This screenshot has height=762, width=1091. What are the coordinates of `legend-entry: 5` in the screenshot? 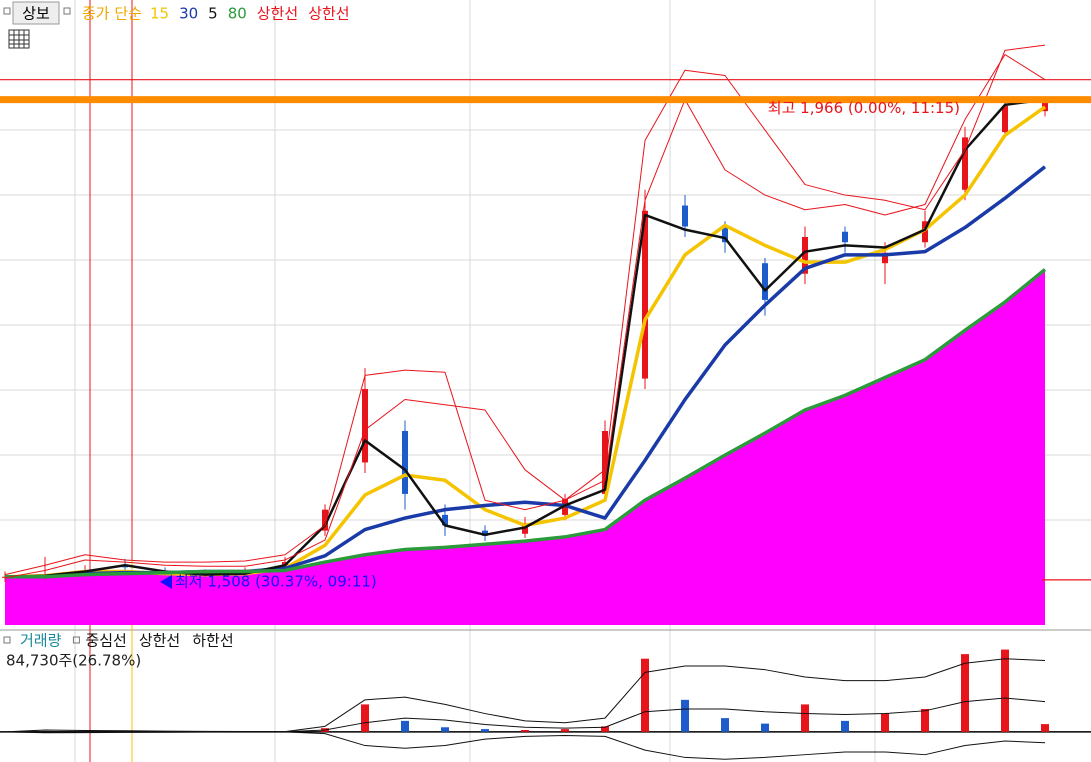 It's located at (213, 14).